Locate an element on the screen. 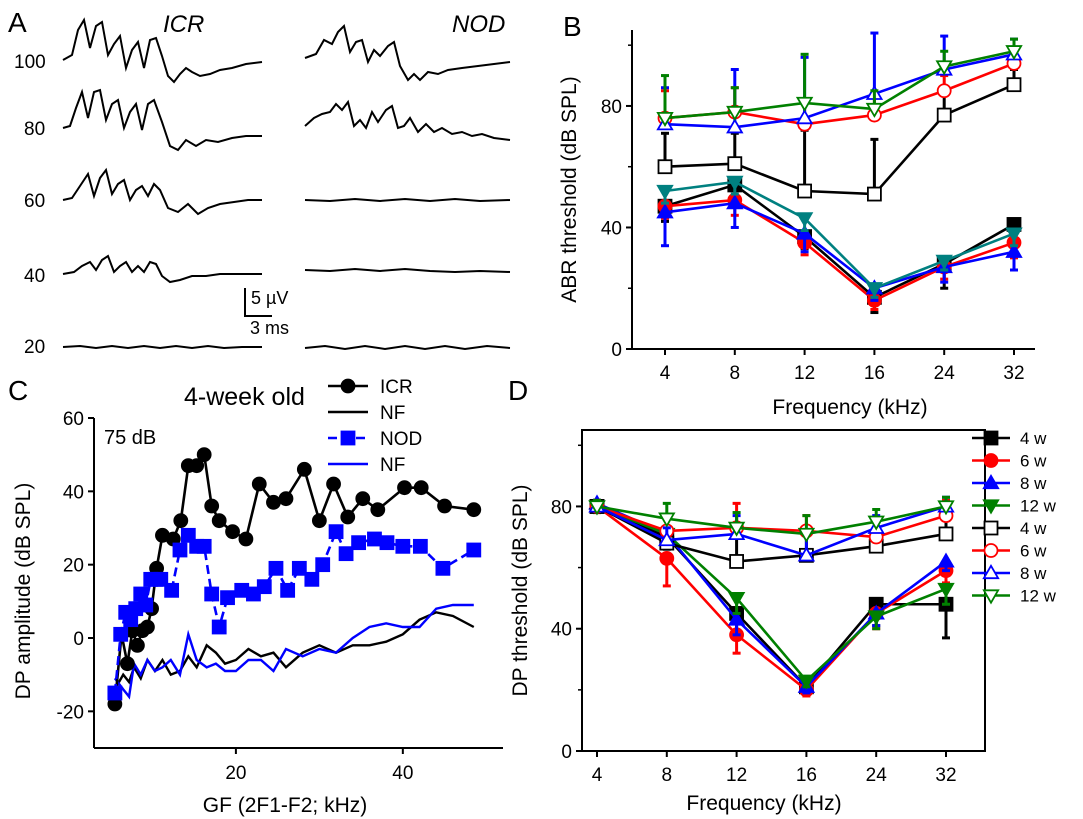  x-tick-label: 4 is located at coordinates (665, 373).